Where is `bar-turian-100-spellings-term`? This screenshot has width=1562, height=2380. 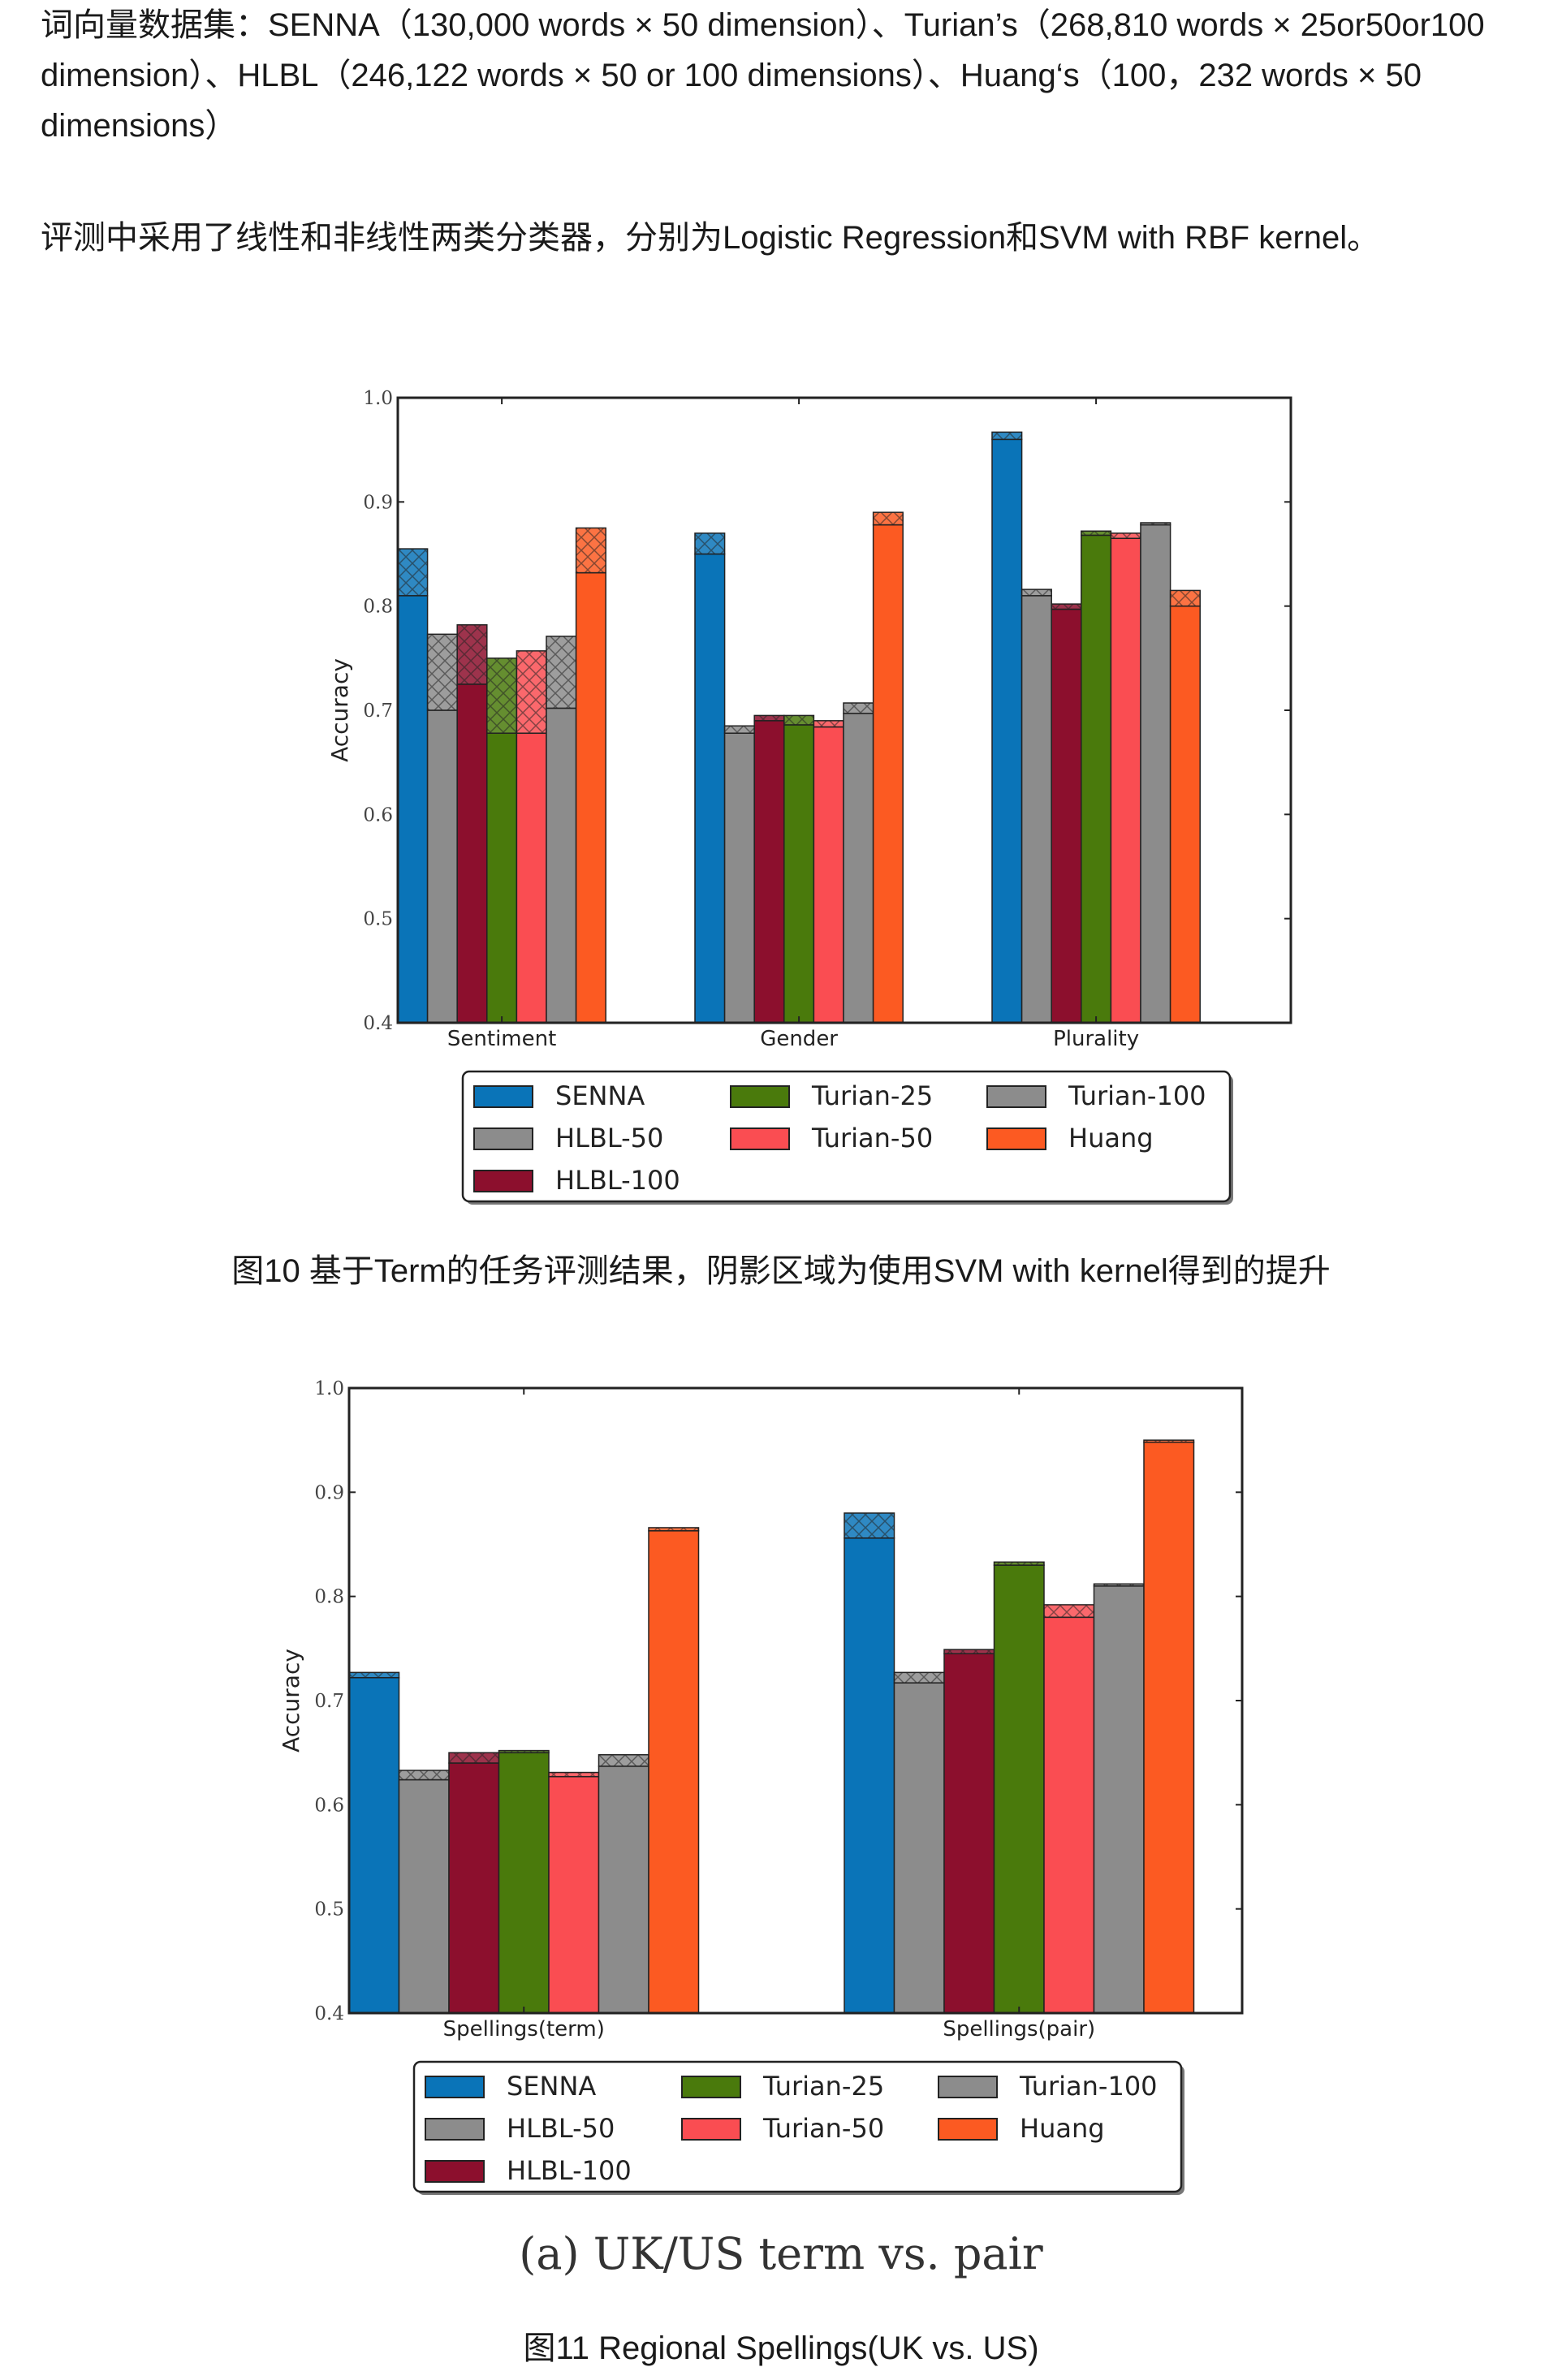
bar-turian-100-spellings-term is located at coordinates (623, 1890).